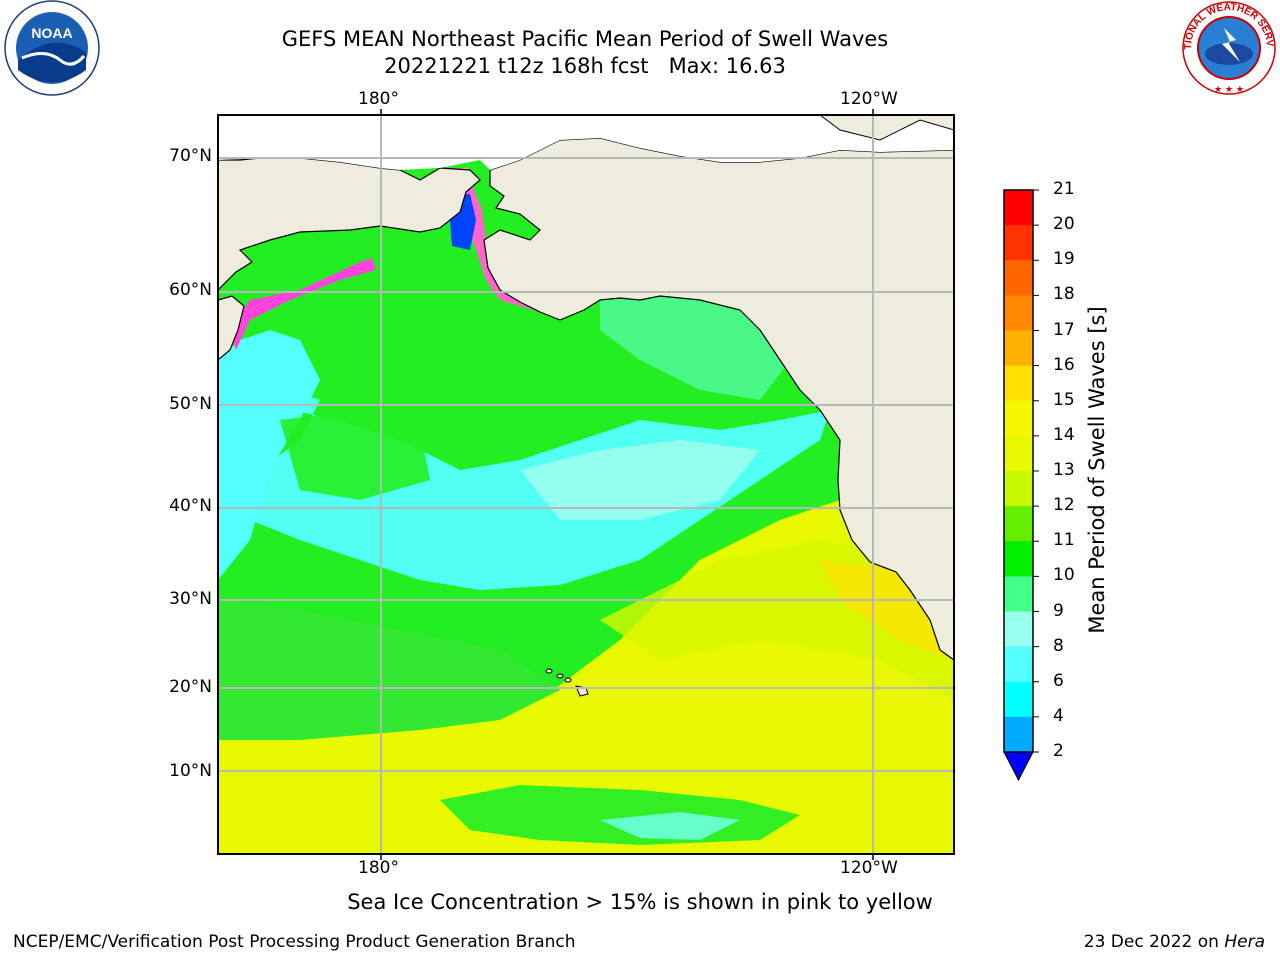  What do you see at coordinates (1018, 766) in the screenshot?
I see `colorbar-extend-arrow` at bounding box center [1018, 766].